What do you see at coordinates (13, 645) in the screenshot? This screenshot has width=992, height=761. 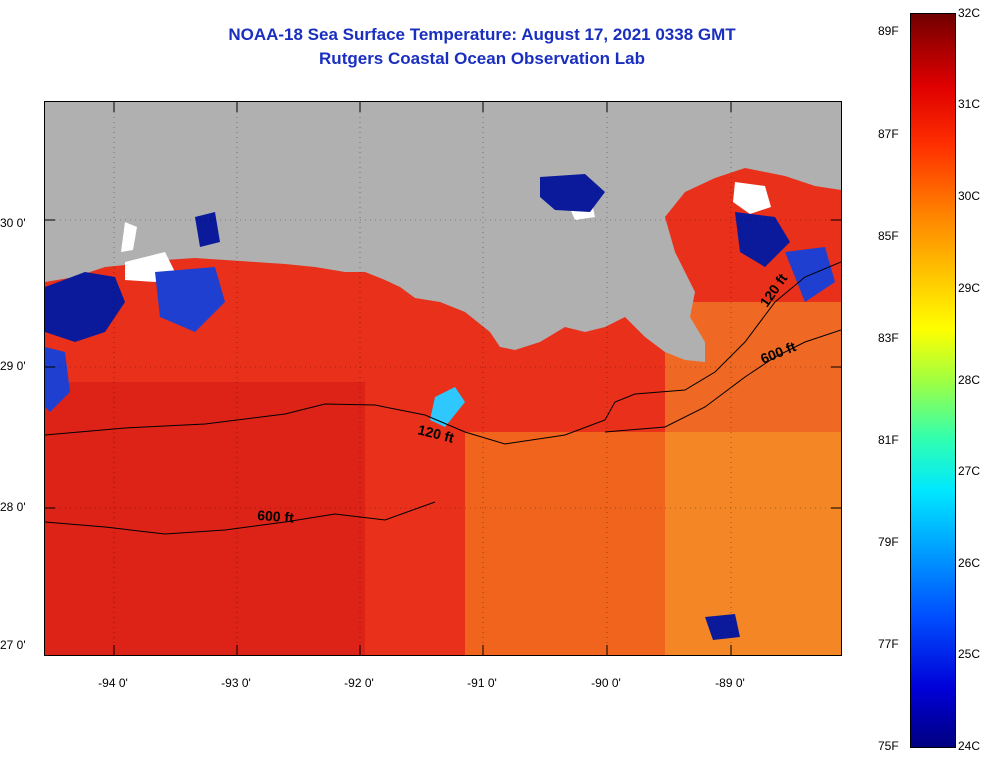 I see `lat-label-27: 27 0'` at bounding box center [13, 645].